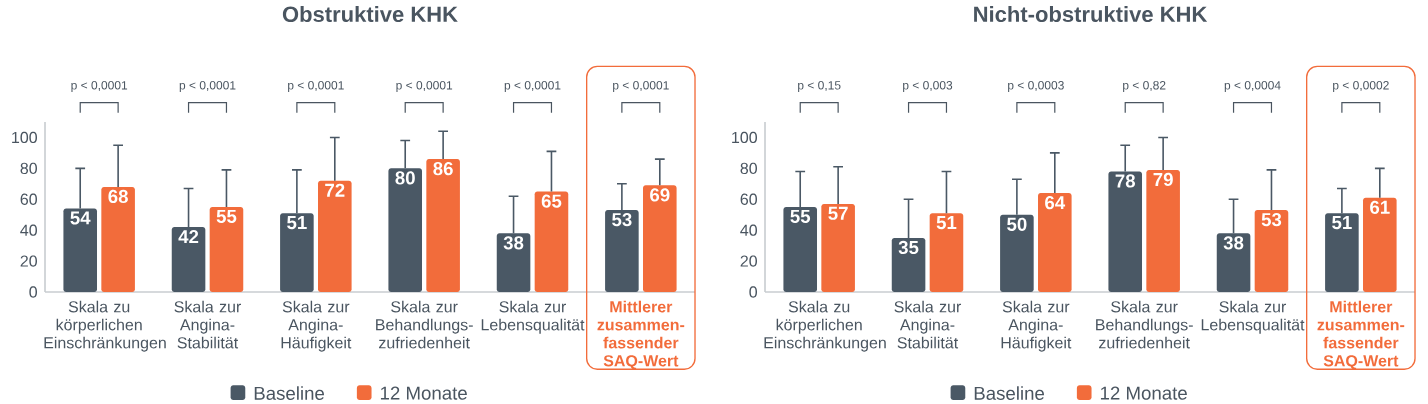 The image size is (1428, 404). I want to click on data-label: 86, so click(443, 169).